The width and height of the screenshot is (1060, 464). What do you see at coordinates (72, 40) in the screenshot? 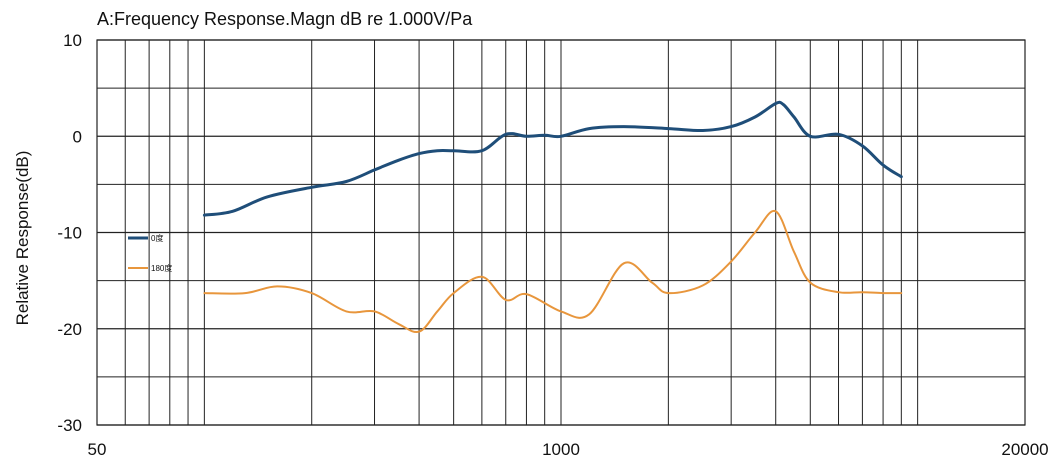
I see `y-tick-label: 10` at bounding box center [72, 40].